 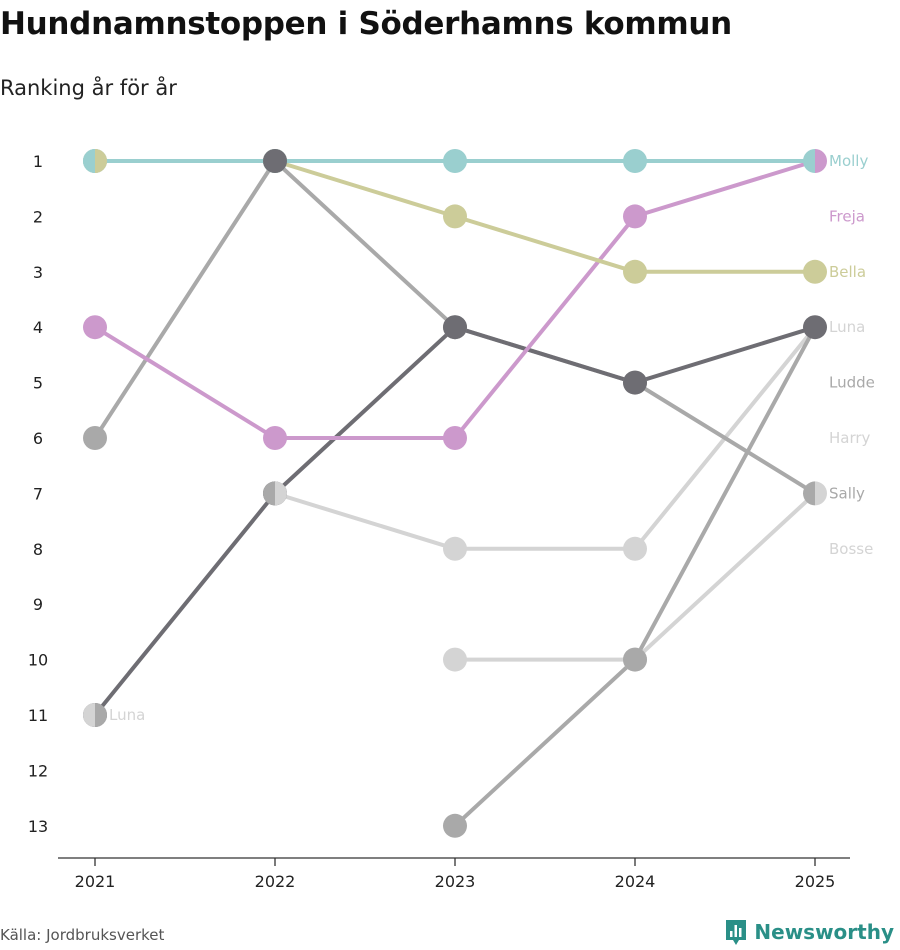 What do you see at coordinates (101, 161) in the screenshot?
I see `marker-2021-rank1-right` at bounding box center [101, 161].